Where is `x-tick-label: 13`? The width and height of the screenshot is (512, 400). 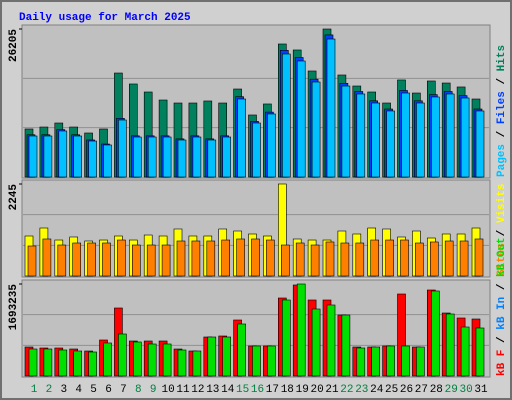
x-tick-label: 13 is located at coordinates (212, 390).